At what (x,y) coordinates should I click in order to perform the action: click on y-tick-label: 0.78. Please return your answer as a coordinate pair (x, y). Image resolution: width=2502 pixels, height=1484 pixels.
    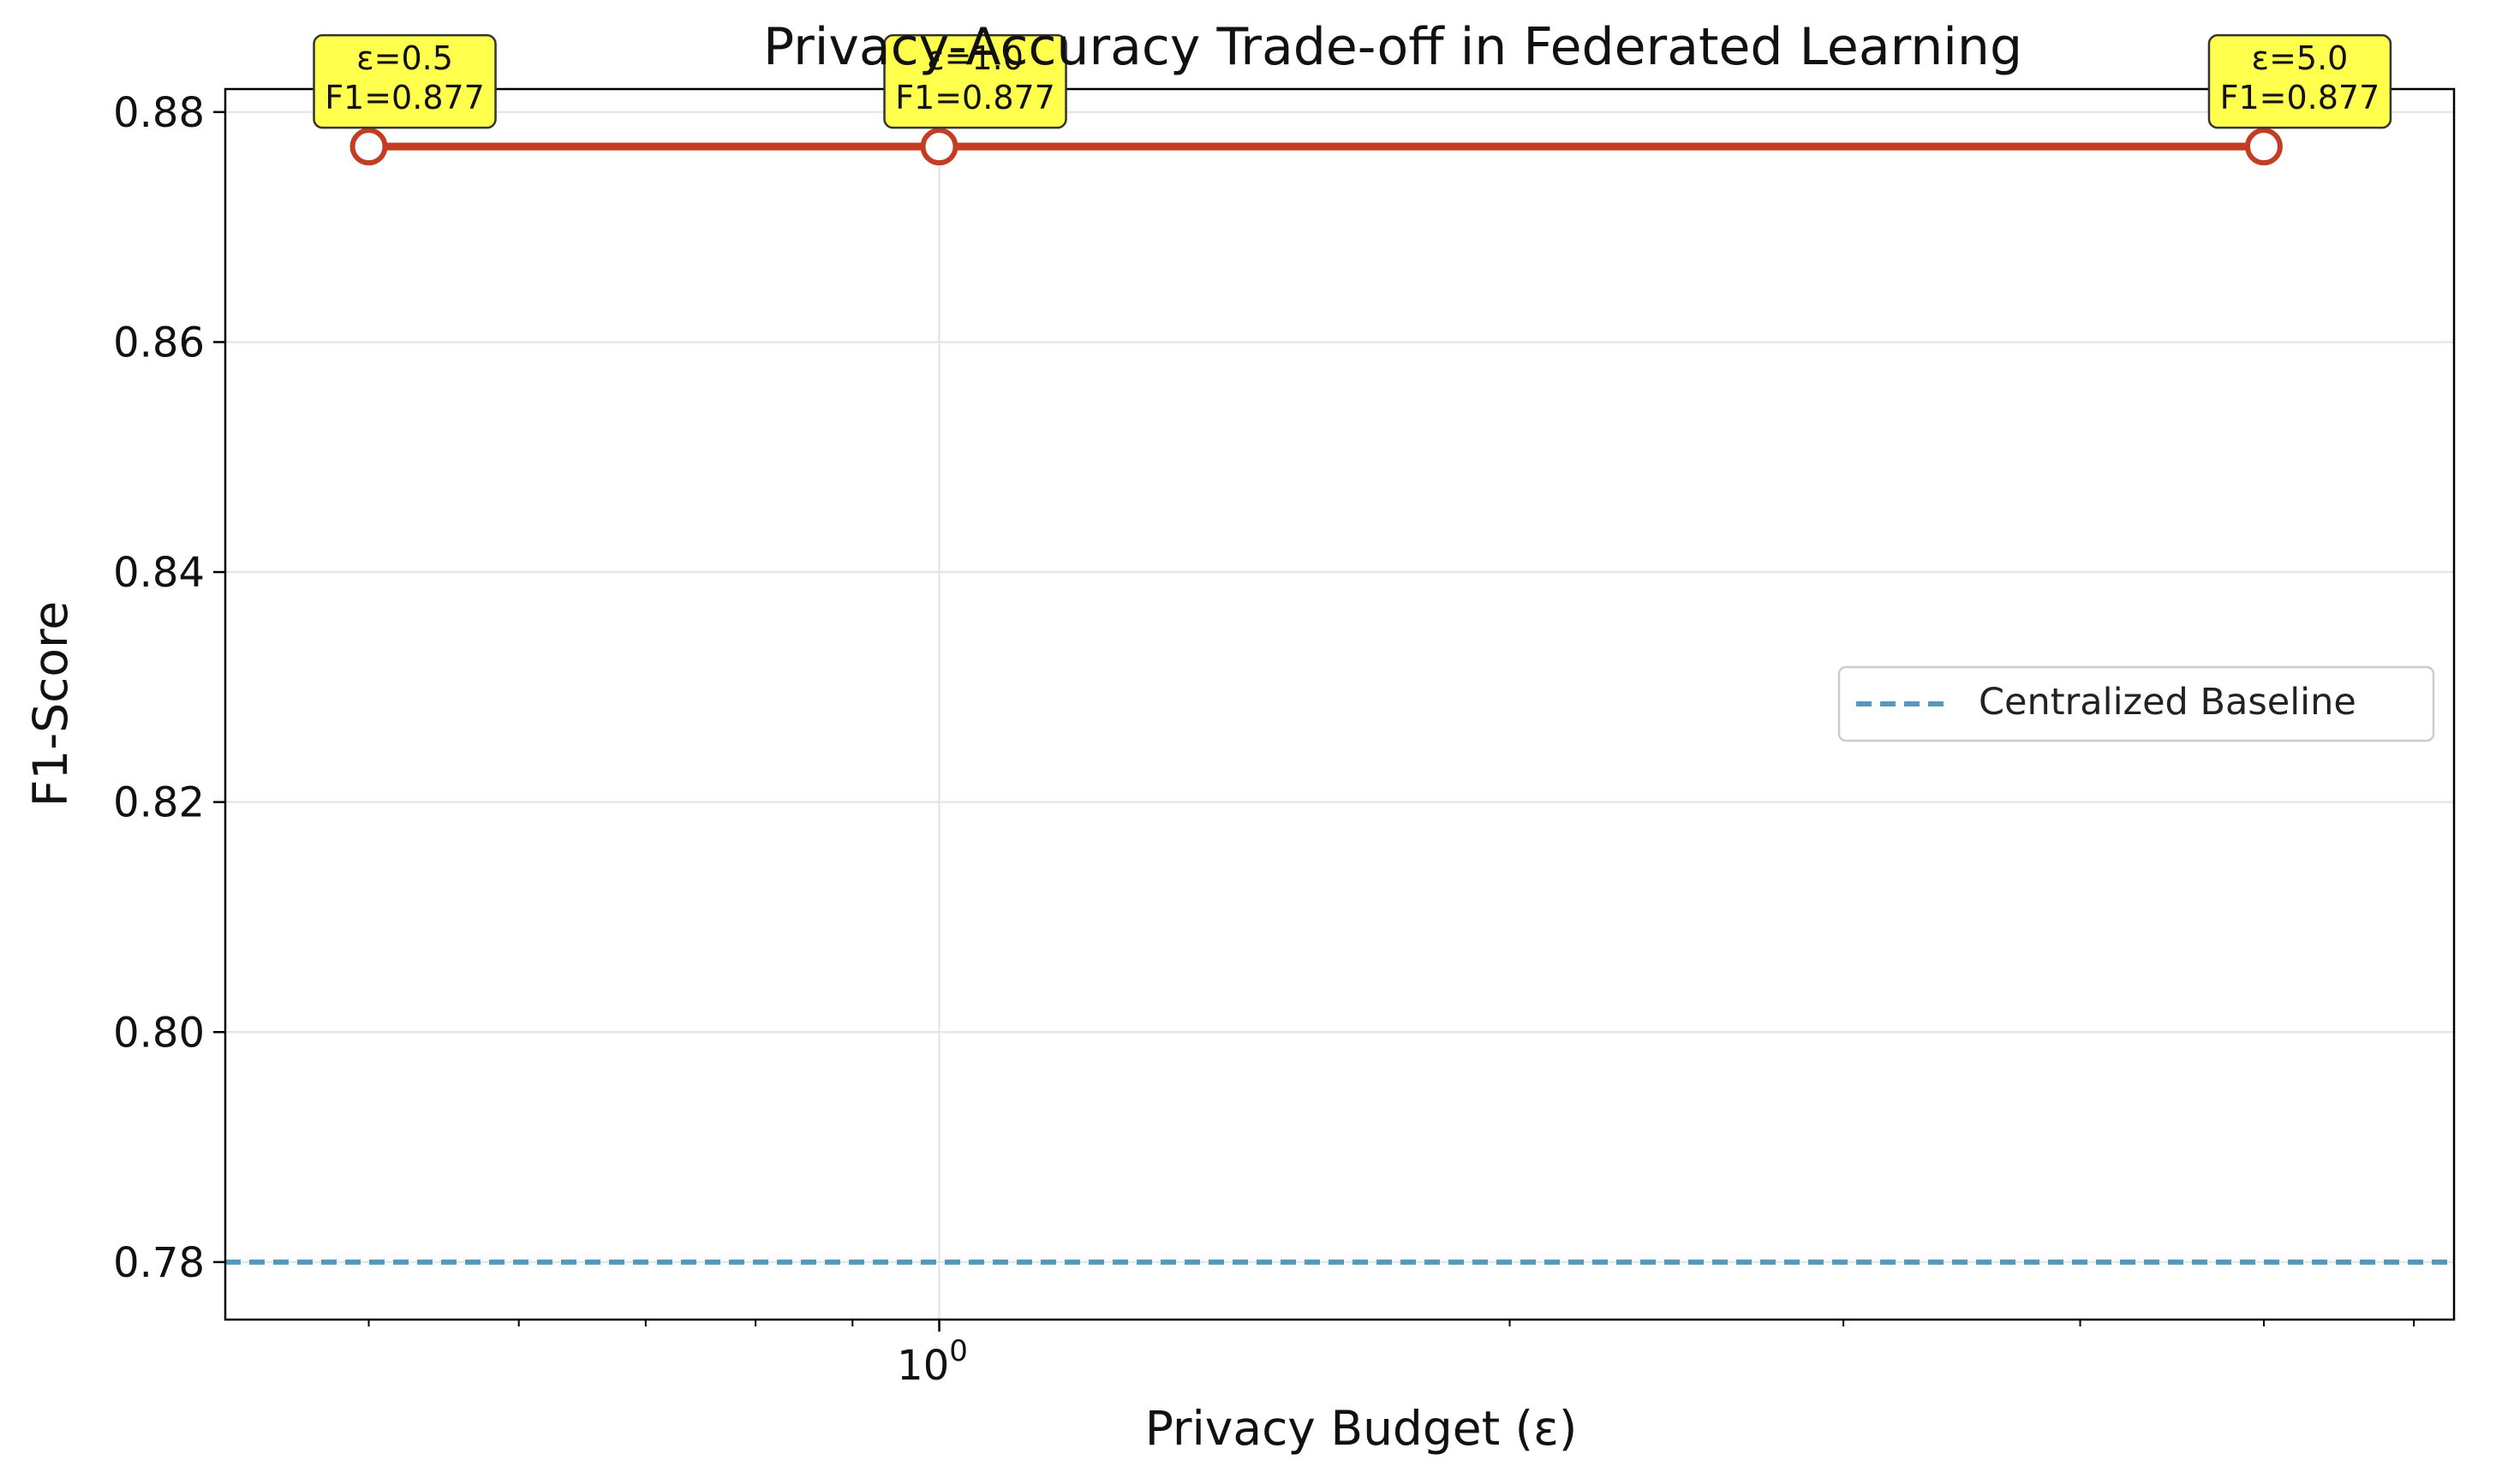
    Looking at the image, I should click on (159, 1263).